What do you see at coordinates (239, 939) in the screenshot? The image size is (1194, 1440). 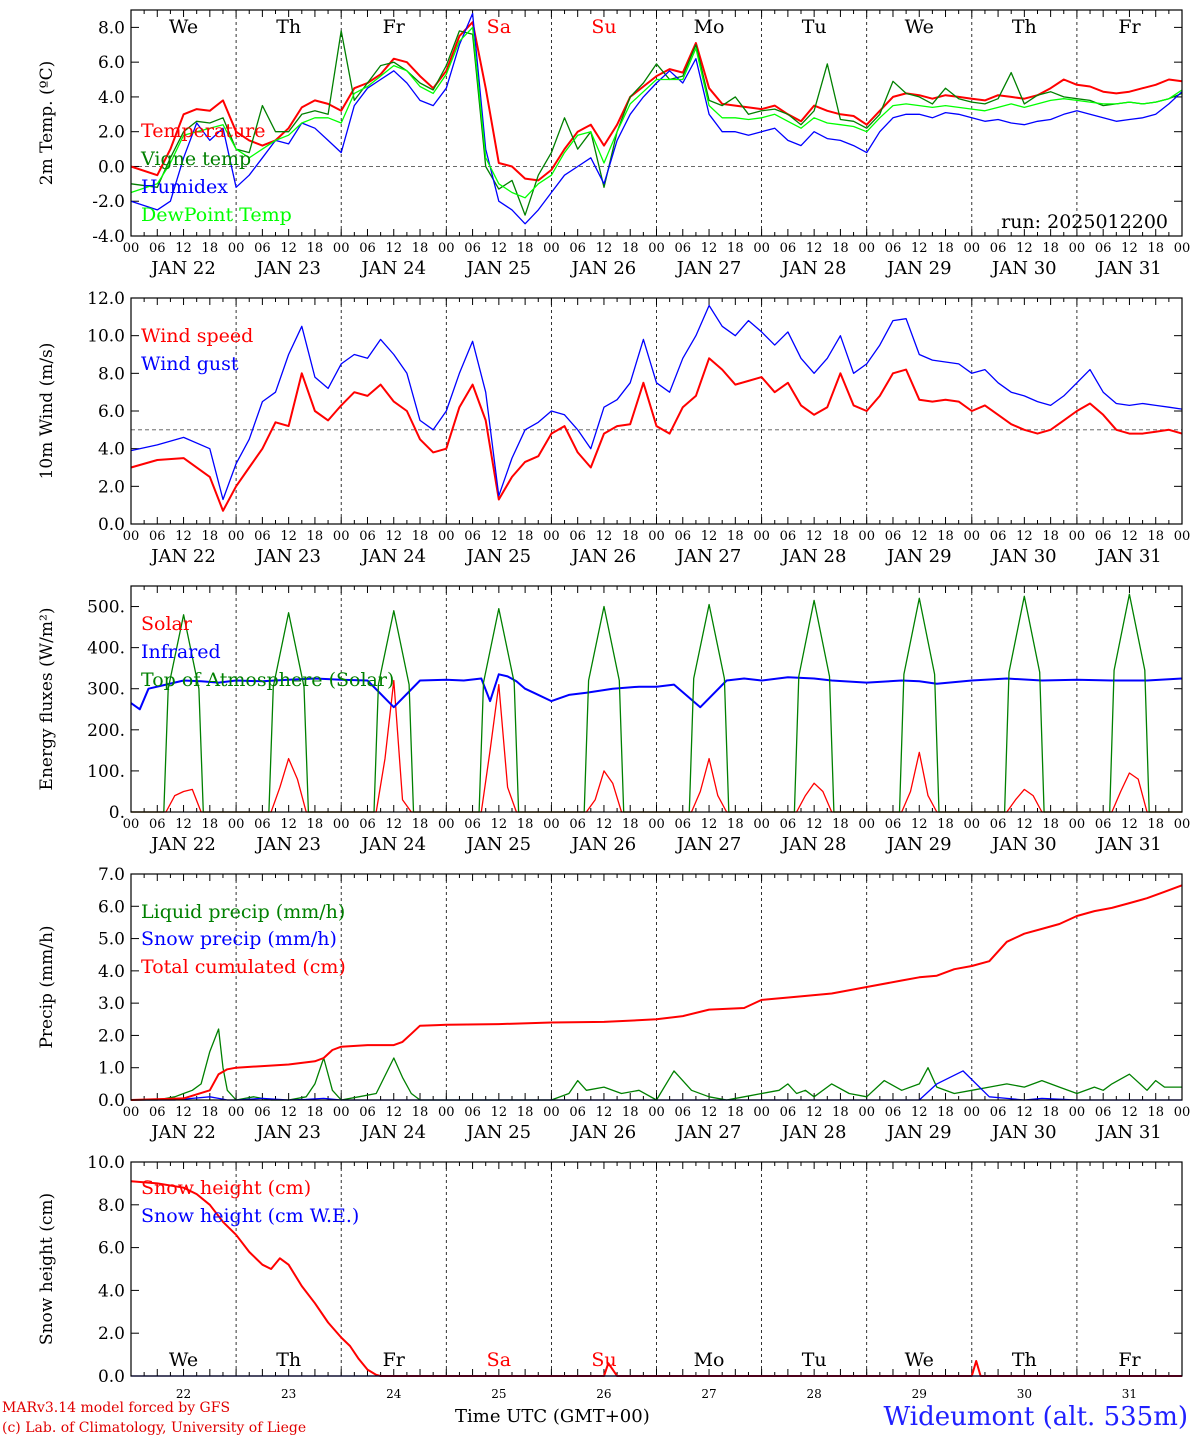 I see `legend-entry: Snow precip (mm/h)` at bounding box center [239, 939].